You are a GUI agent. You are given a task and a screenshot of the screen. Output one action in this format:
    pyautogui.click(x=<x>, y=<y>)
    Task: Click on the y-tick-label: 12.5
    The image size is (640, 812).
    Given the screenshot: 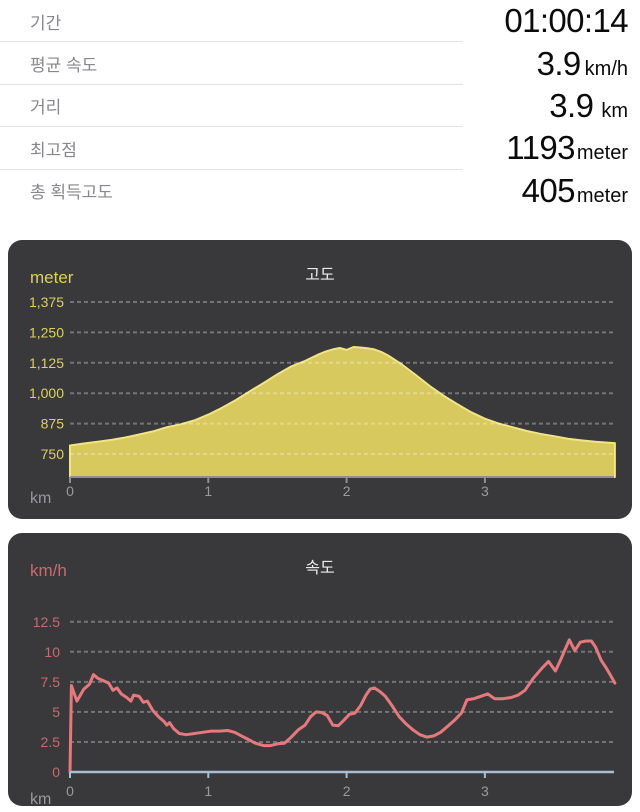 What is the action you would take?
    pyautogui.click(x=46, y=622)
    